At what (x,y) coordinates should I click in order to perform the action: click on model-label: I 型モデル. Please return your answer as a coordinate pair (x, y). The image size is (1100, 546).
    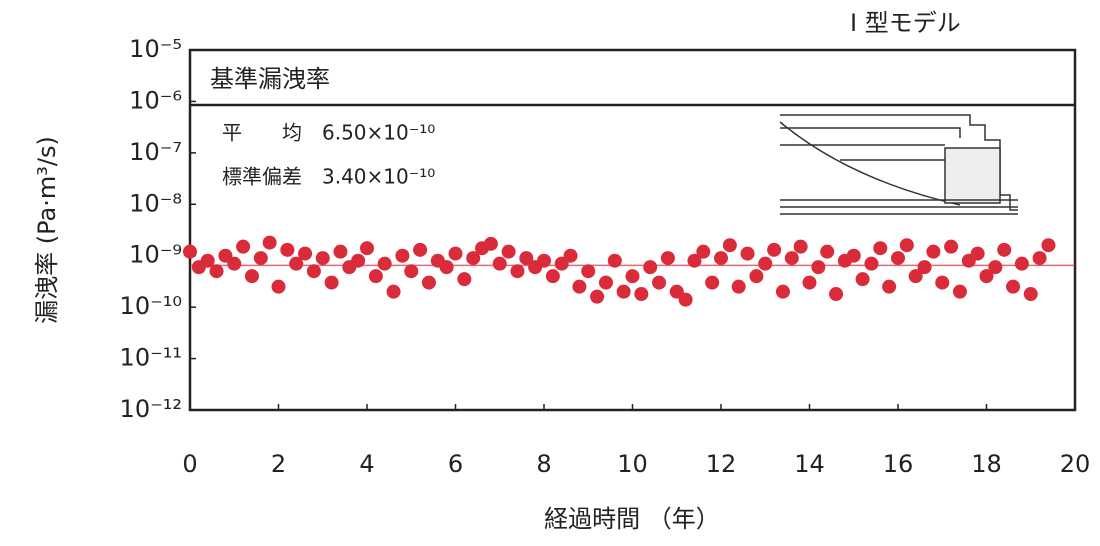
    Looking at the image, I should click on (905, 23).